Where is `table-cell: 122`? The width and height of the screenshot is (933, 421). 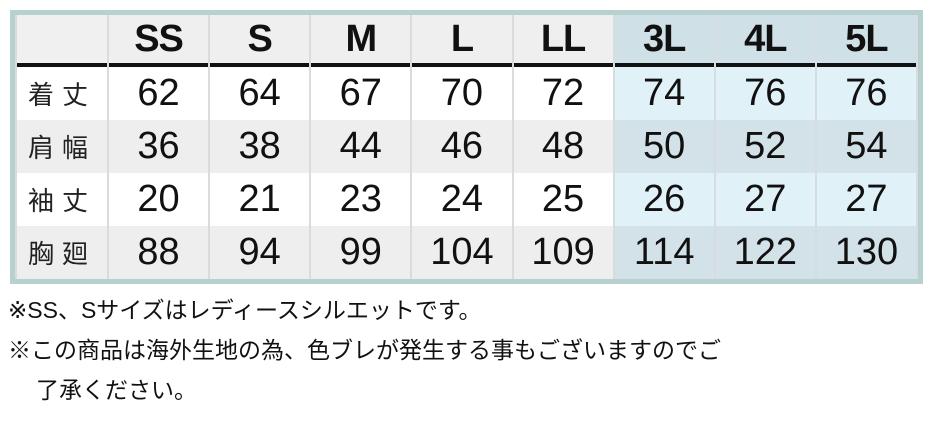
table-cell: 122 is located at coordinates (765, 252).